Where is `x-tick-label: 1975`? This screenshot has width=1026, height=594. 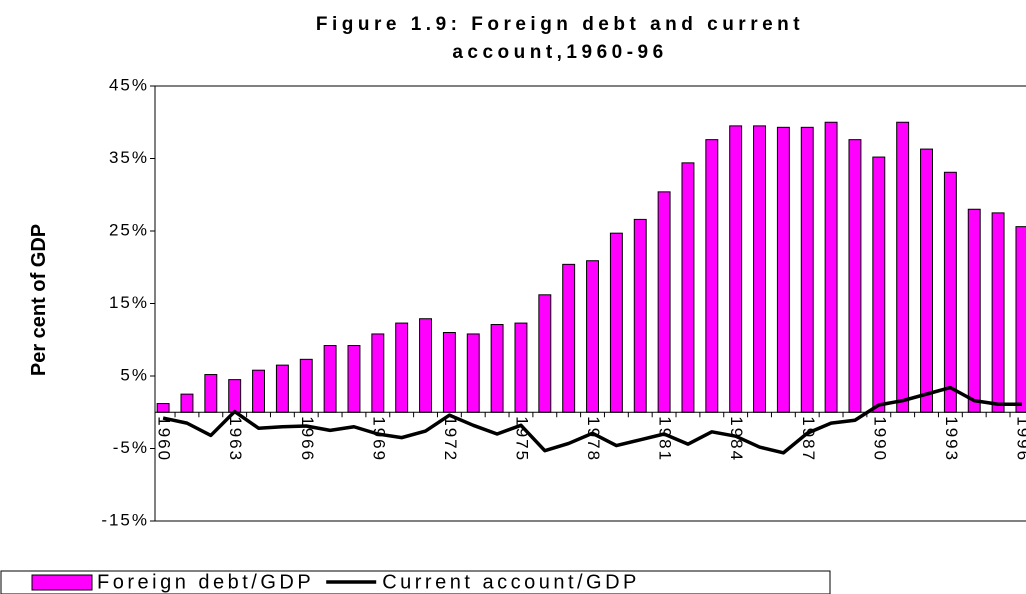
x-tick-label: 1975 is located at coordinates (521, 439).